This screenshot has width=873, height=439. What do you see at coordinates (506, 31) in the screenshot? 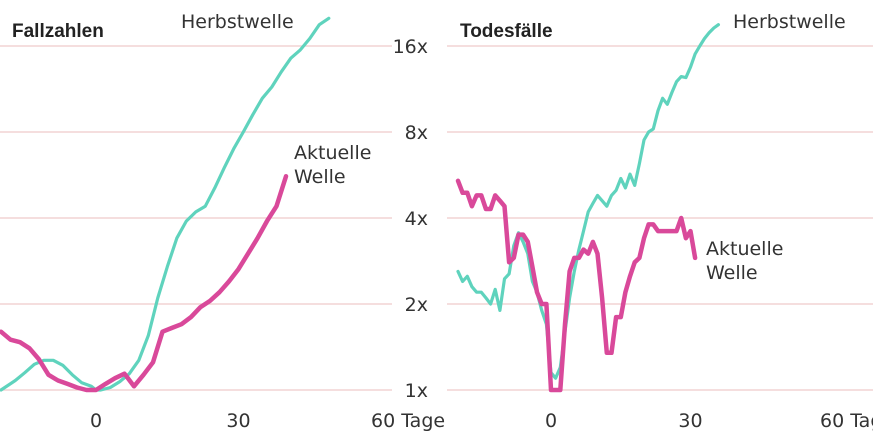
I see `panel-title: Todesfälle` at bounding box center [506, 31].